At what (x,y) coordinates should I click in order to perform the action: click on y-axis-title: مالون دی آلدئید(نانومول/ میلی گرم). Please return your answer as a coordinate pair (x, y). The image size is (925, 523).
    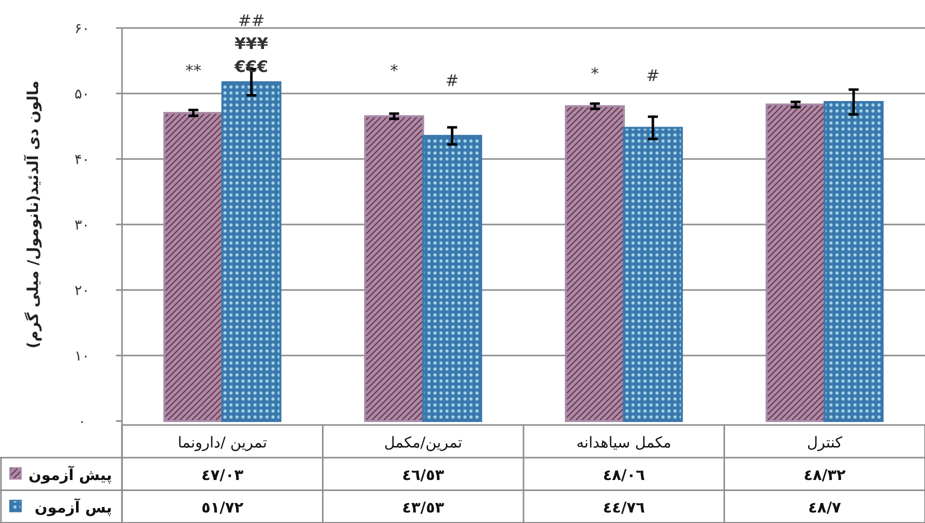
    Looking at the image, I should click on (32, 214).